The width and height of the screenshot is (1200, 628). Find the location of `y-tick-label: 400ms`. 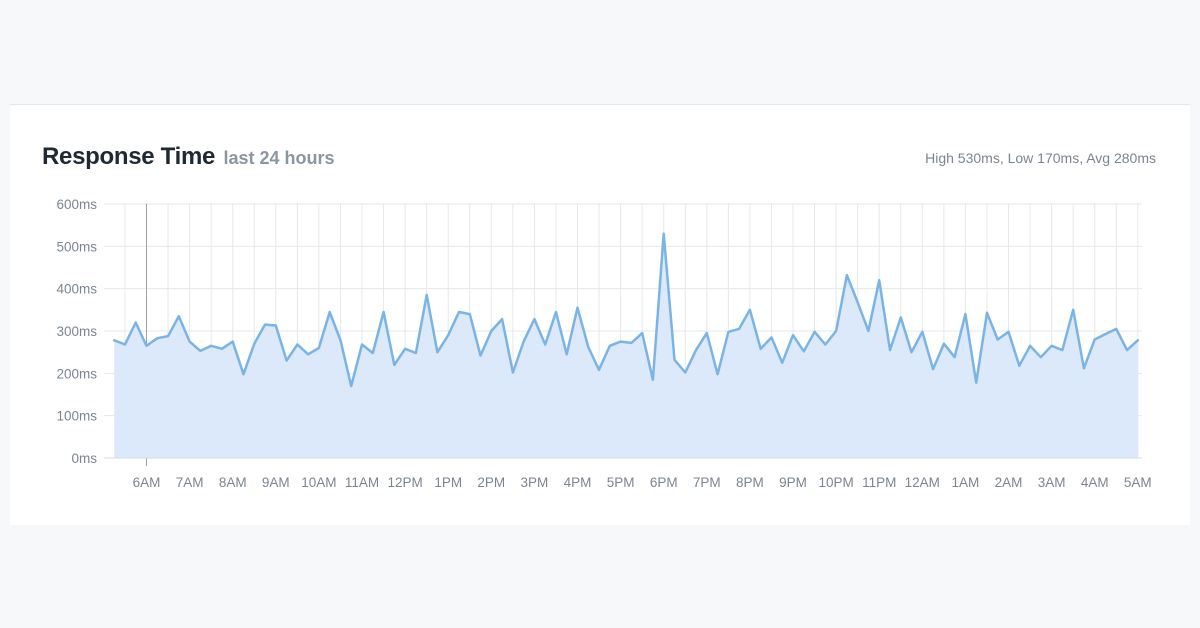

y-tick-label: 400ms is located at coordinates (76, 289).